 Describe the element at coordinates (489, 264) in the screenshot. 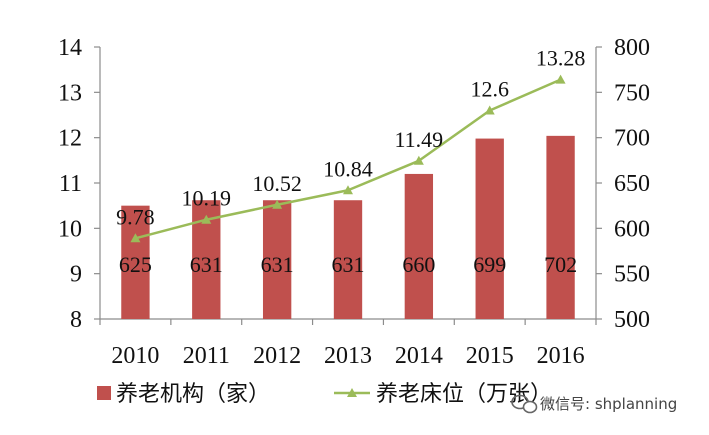

I see `bar-data-label: 699` at that location.